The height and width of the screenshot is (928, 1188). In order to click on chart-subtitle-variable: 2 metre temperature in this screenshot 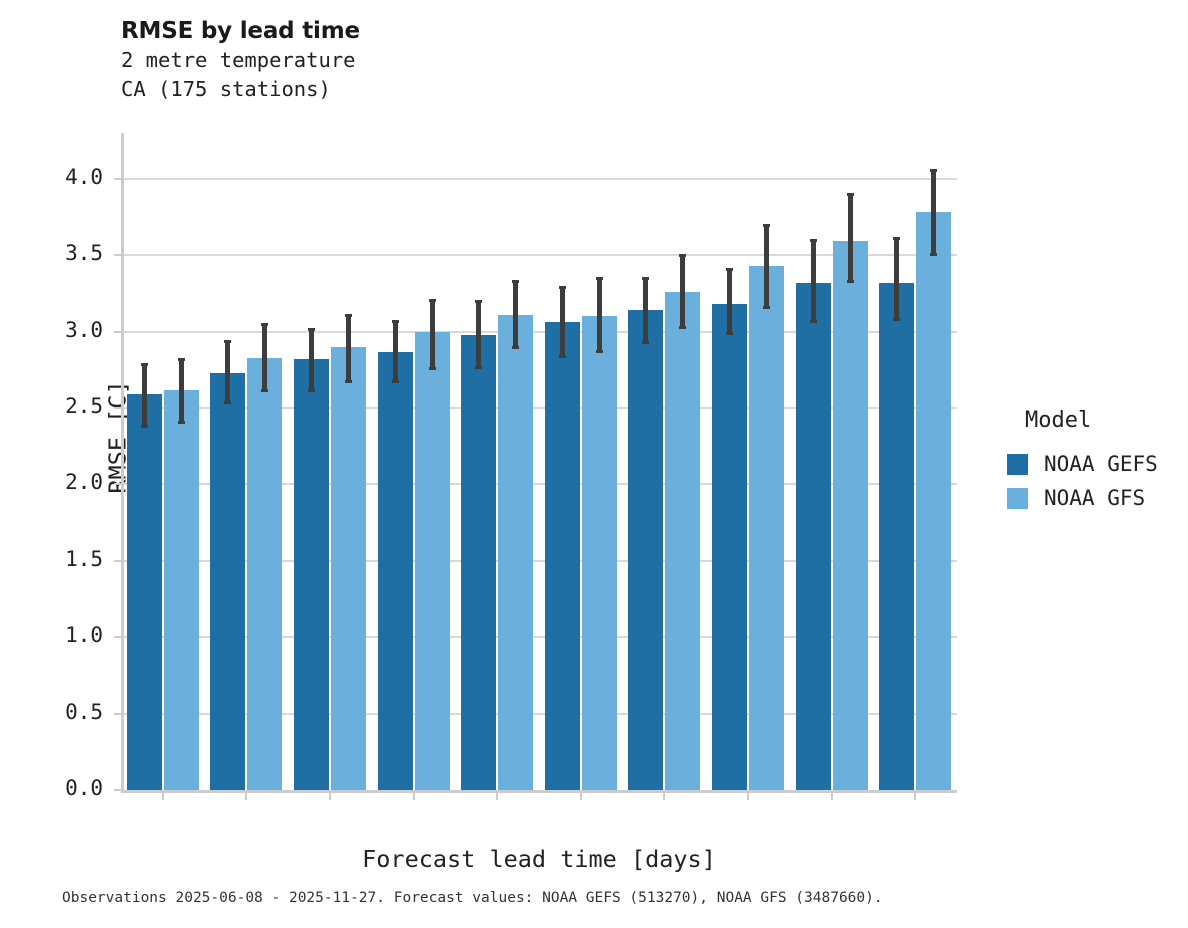, I will do `click(238, 60)`.